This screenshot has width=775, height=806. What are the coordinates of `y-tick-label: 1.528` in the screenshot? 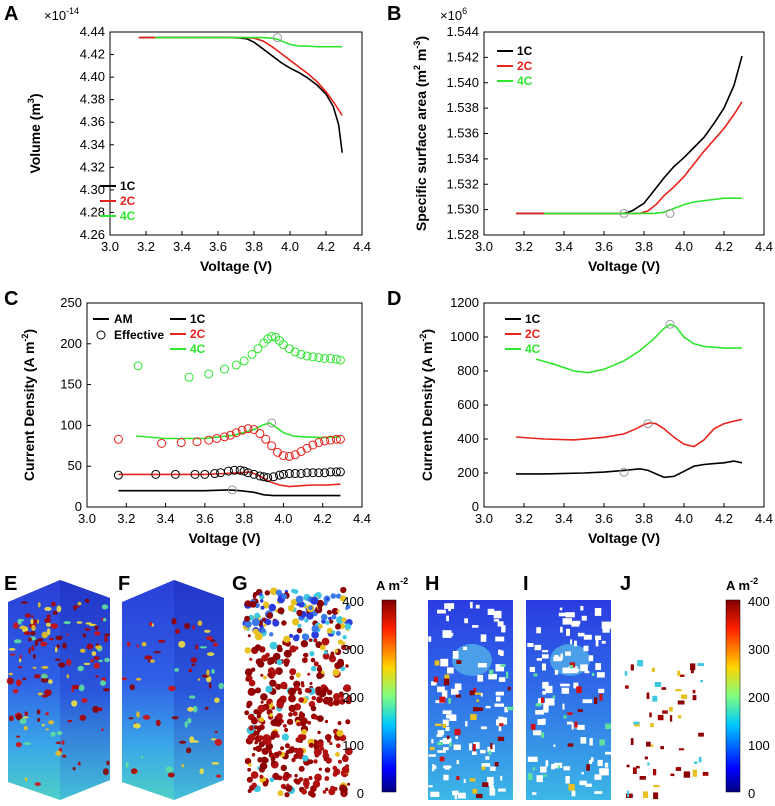 It's located at (462, 234).